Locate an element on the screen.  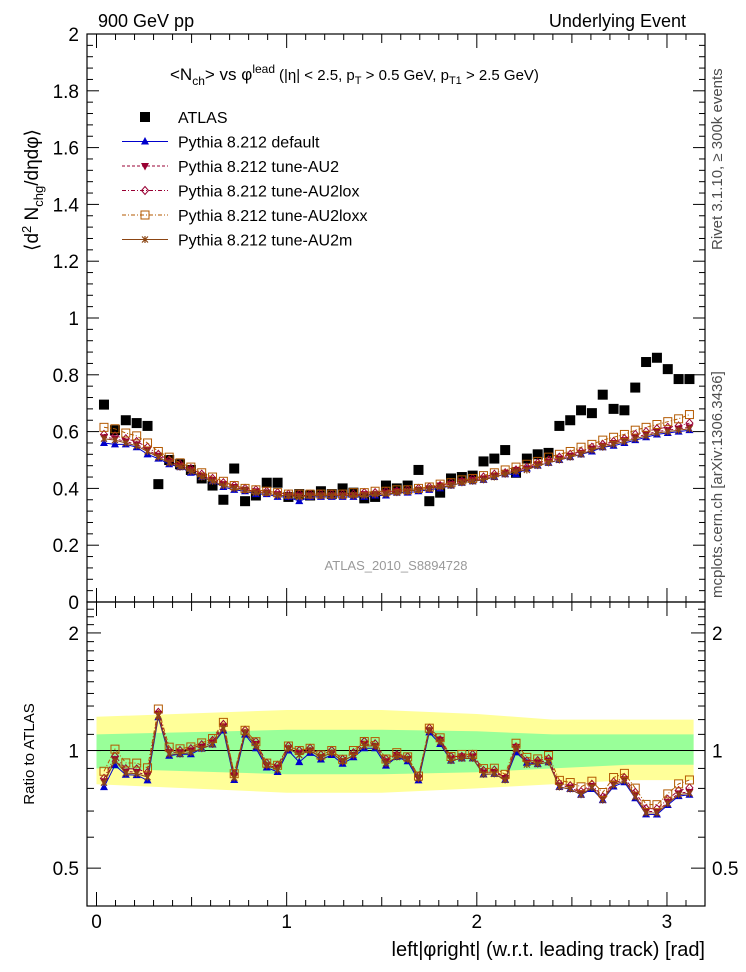
legend-entry-data: ATLAS is located at coordinates (184, 118).